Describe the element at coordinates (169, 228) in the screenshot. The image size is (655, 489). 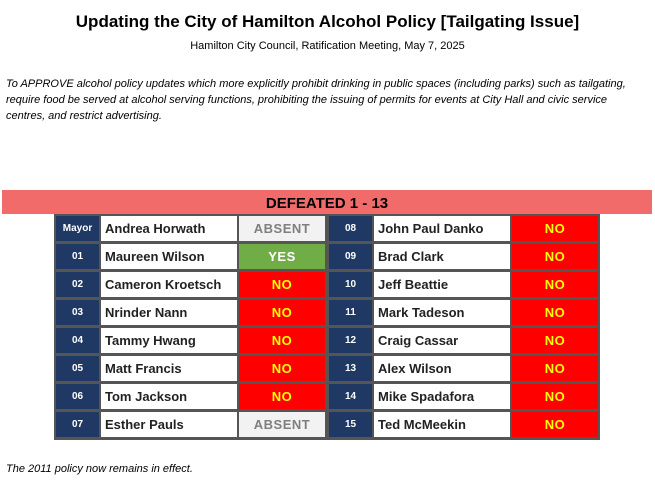
I see `councillor-name: Andrea Horwath` at that location.